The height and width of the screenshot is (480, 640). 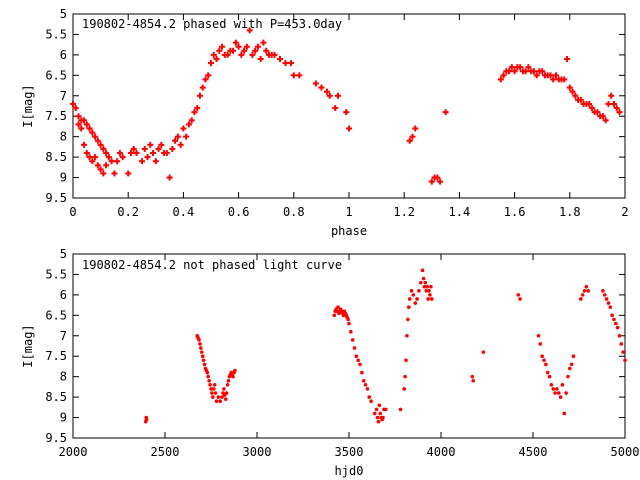 What do you see at coordinates (56, 198) in the screenshot?
I see `phased-y-tick-label: 9.5` at bounding box center [56, 198].